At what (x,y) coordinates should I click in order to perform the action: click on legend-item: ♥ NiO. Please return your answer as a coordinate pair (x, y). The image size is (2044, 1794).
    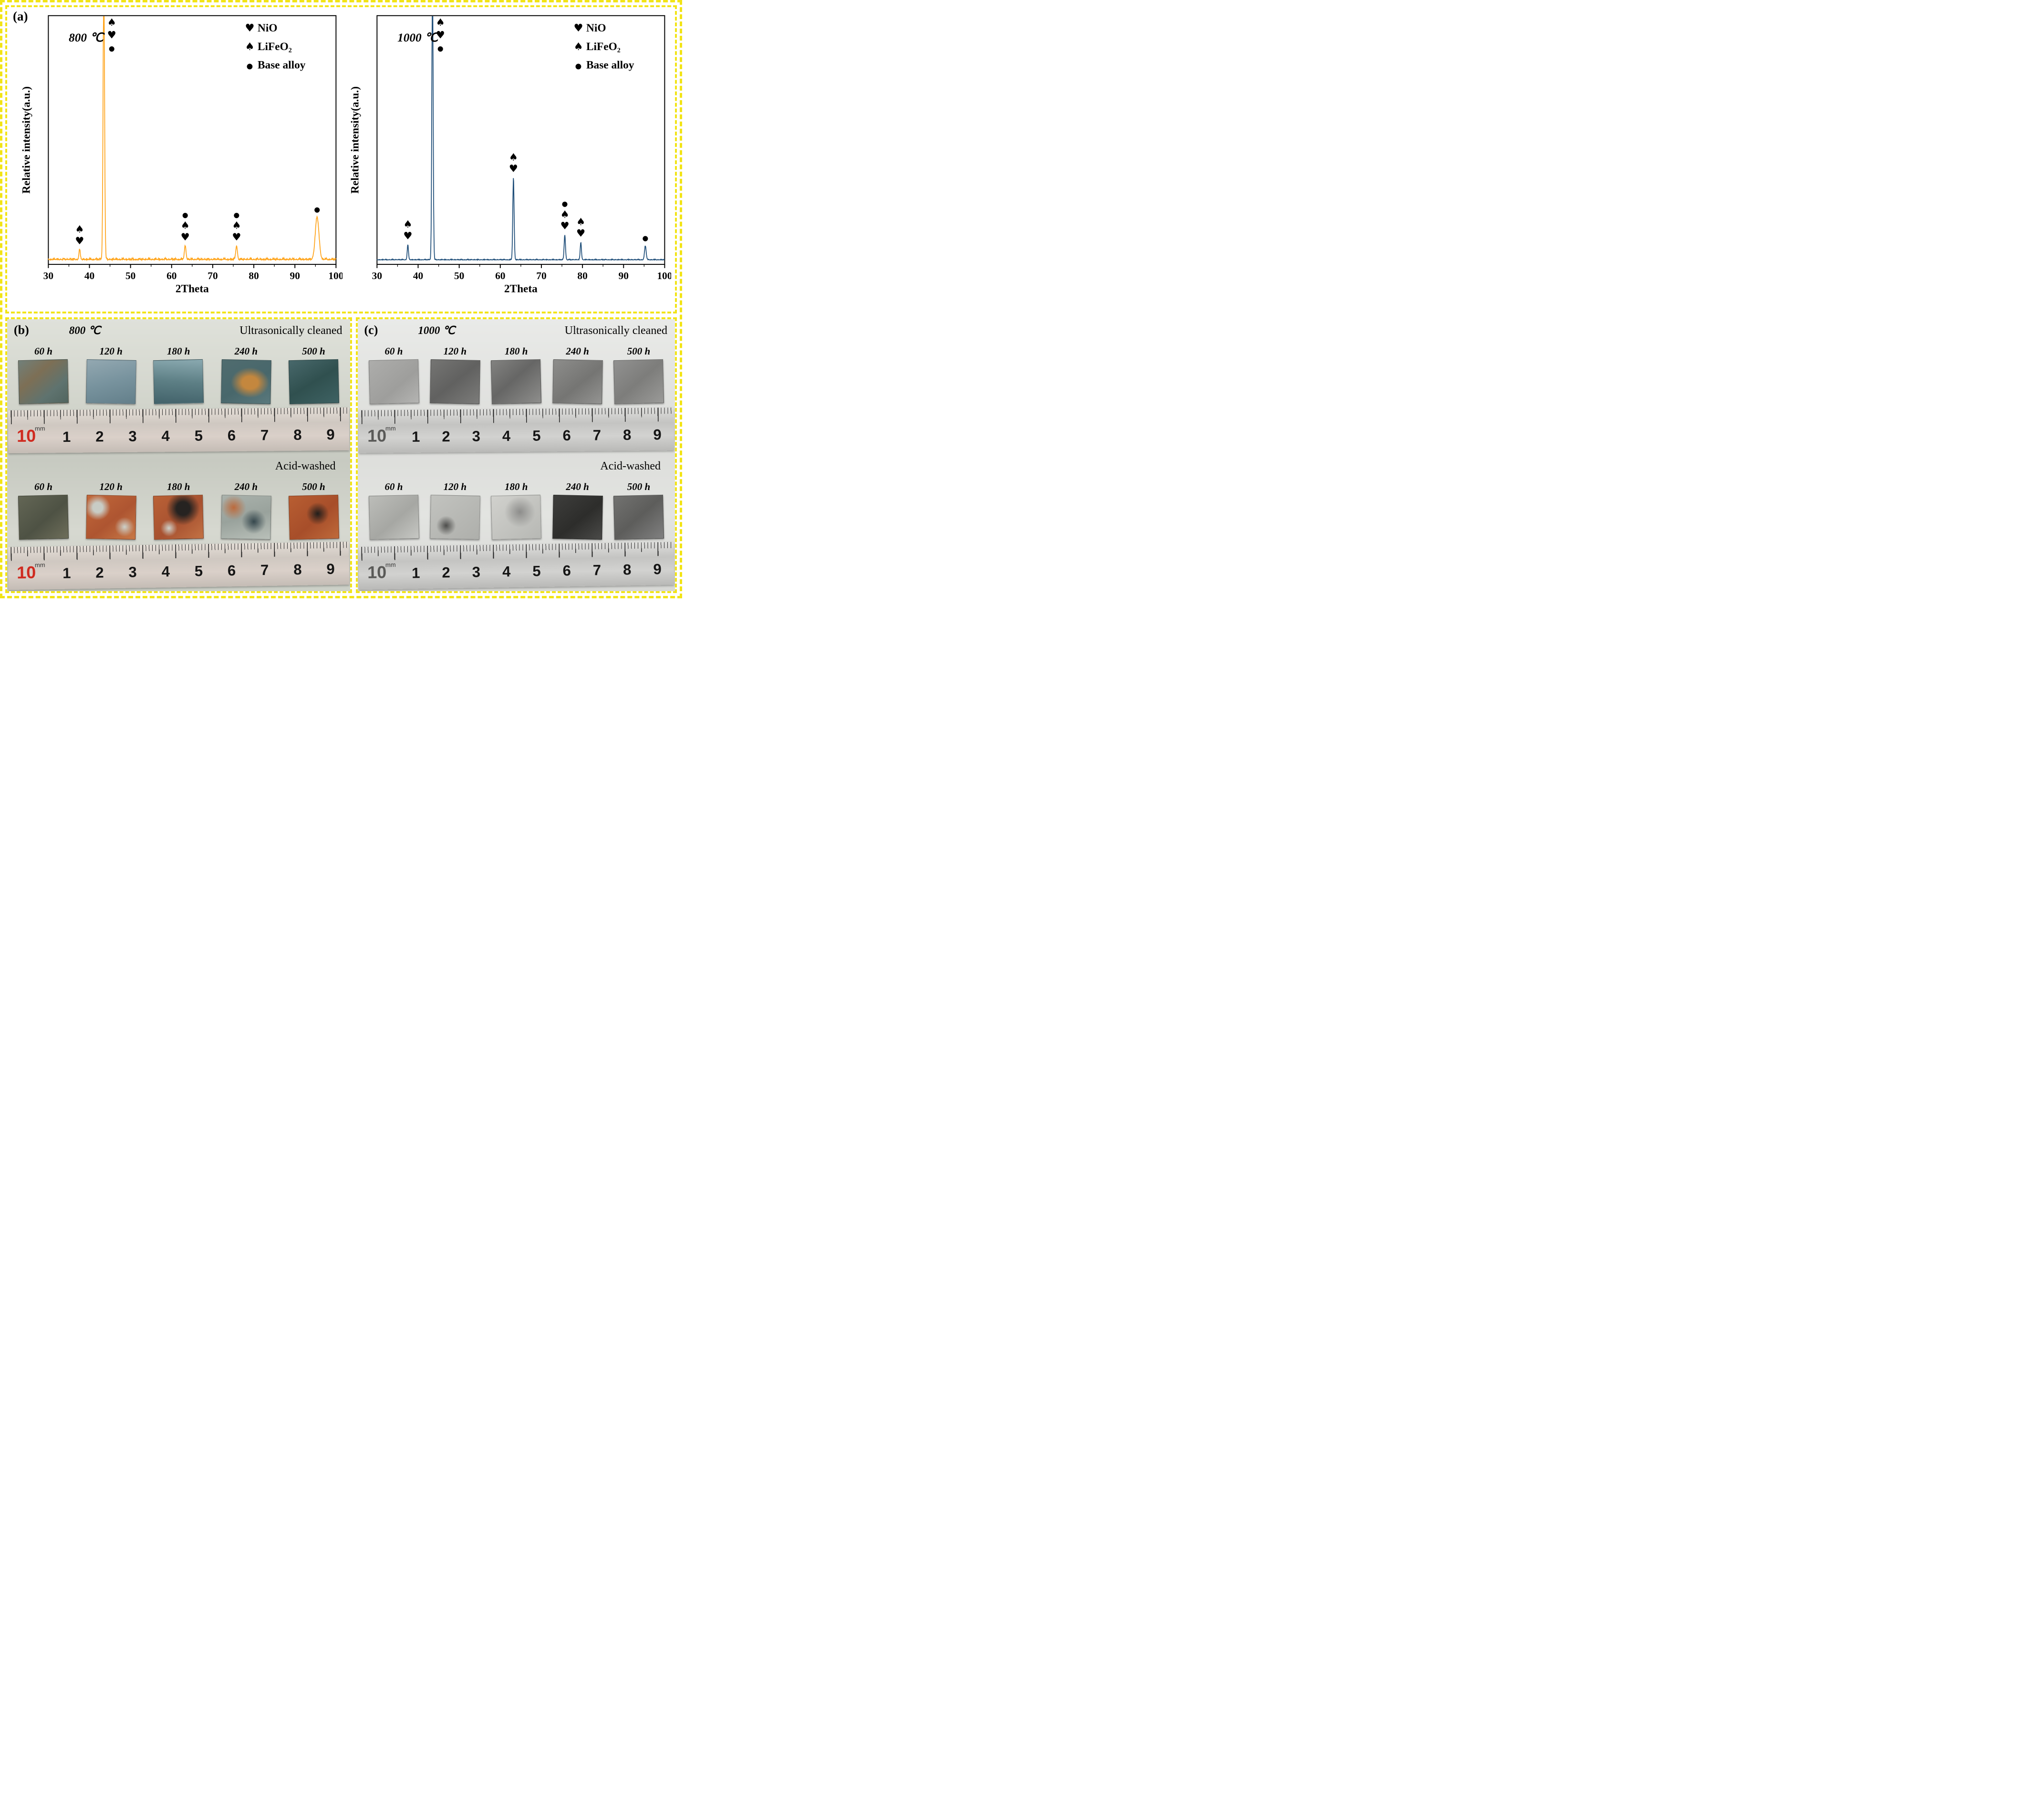
    Looking at the image, I should click on (261, 28).